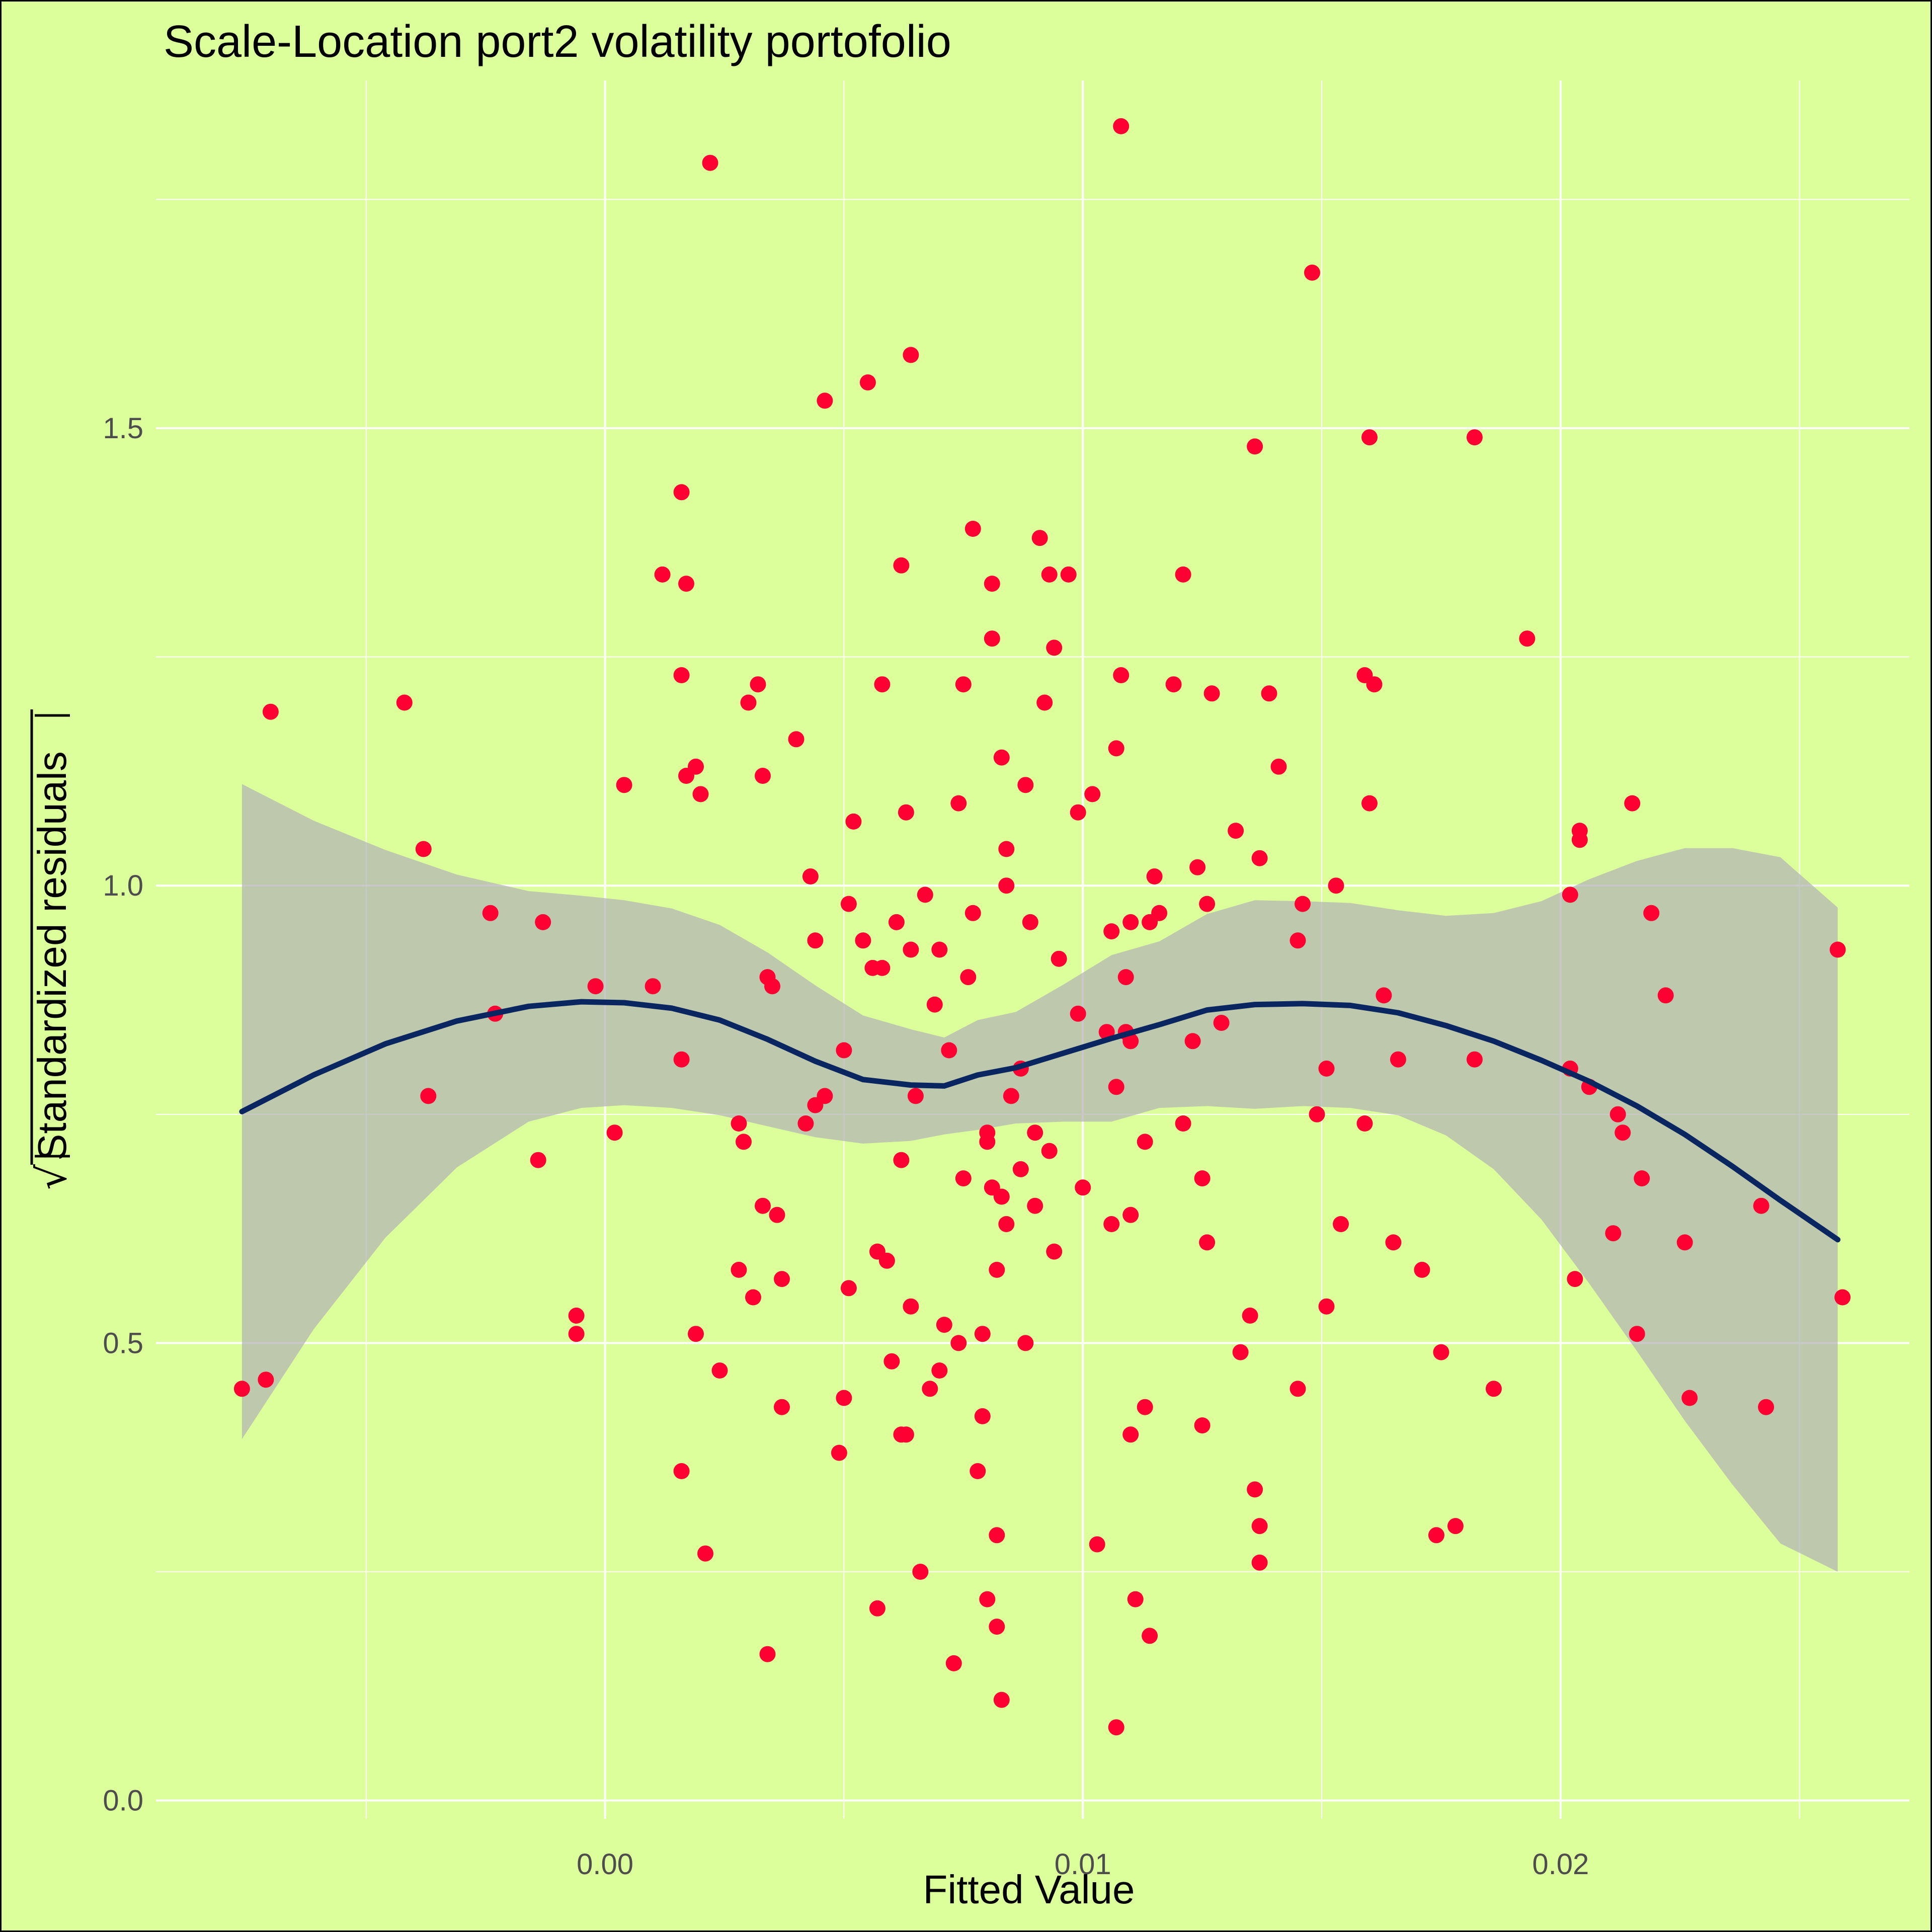 This screenshot has height=1932, width=1932. Describe the element at coordinates (1040, 1121) in the screenshot. I see `smooth-line-layer` at that location.